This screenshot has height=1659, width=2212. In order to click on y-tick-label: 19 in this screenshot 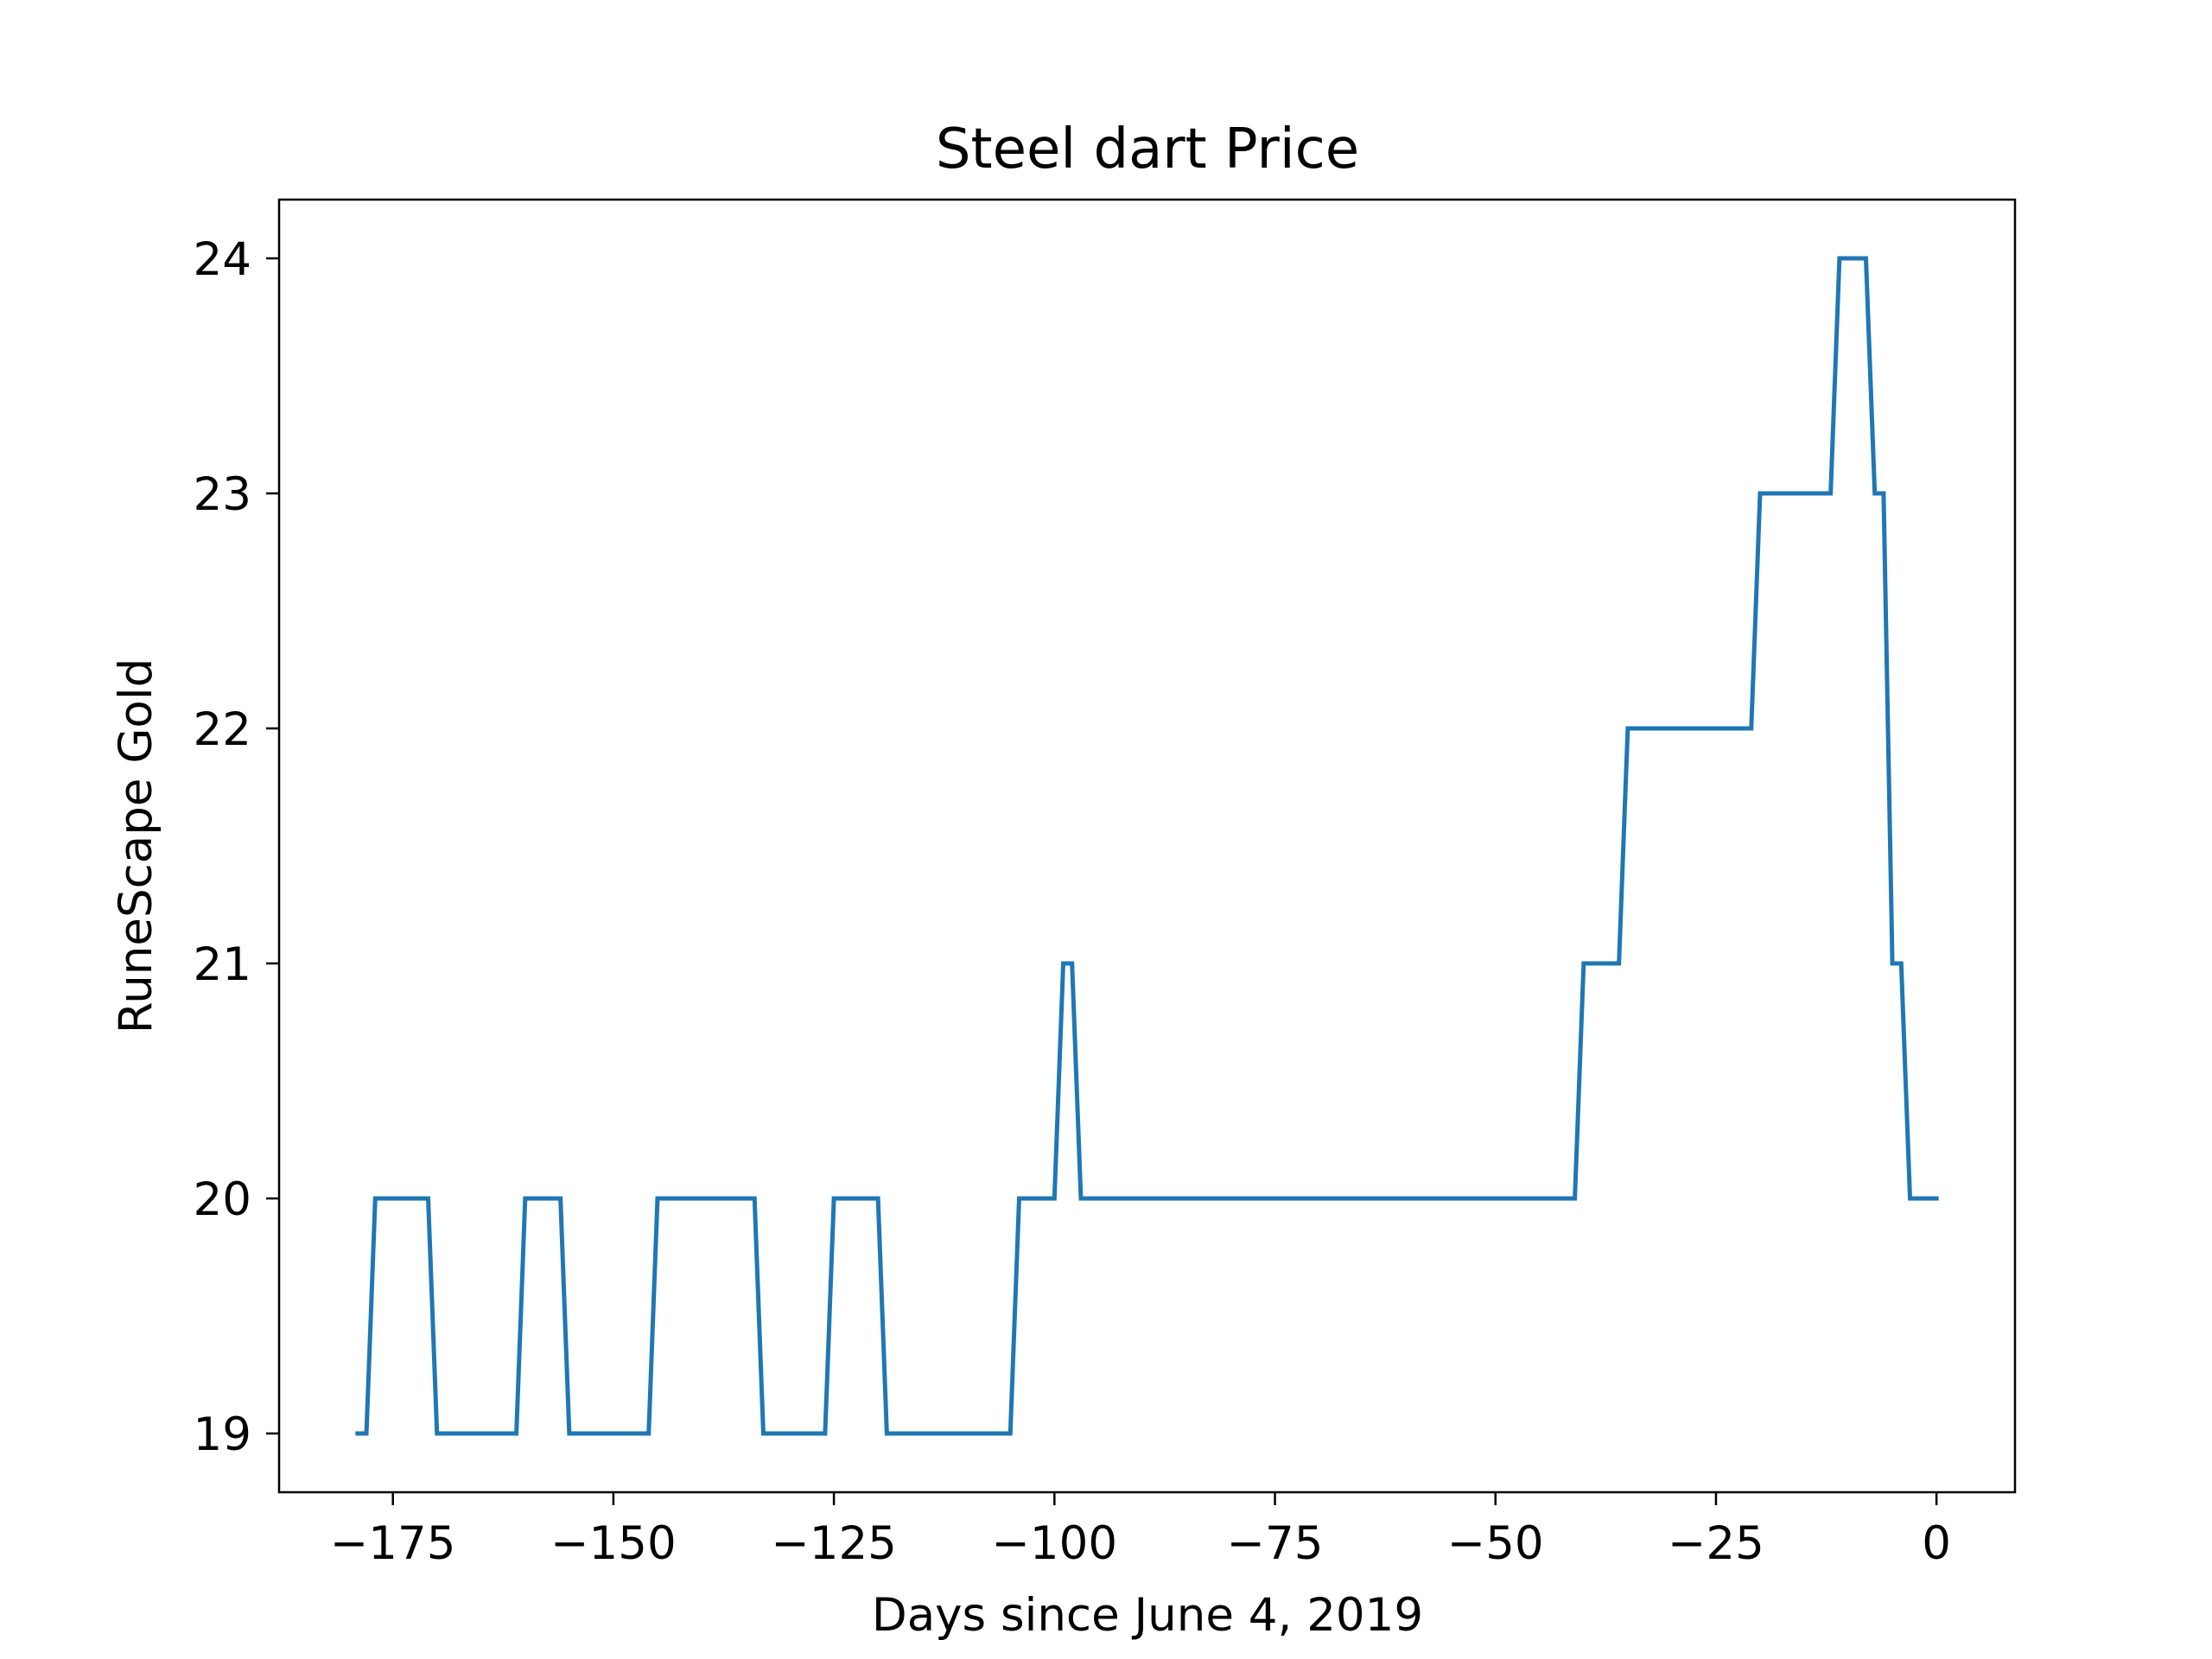, I will do `click(222, 1434)`.